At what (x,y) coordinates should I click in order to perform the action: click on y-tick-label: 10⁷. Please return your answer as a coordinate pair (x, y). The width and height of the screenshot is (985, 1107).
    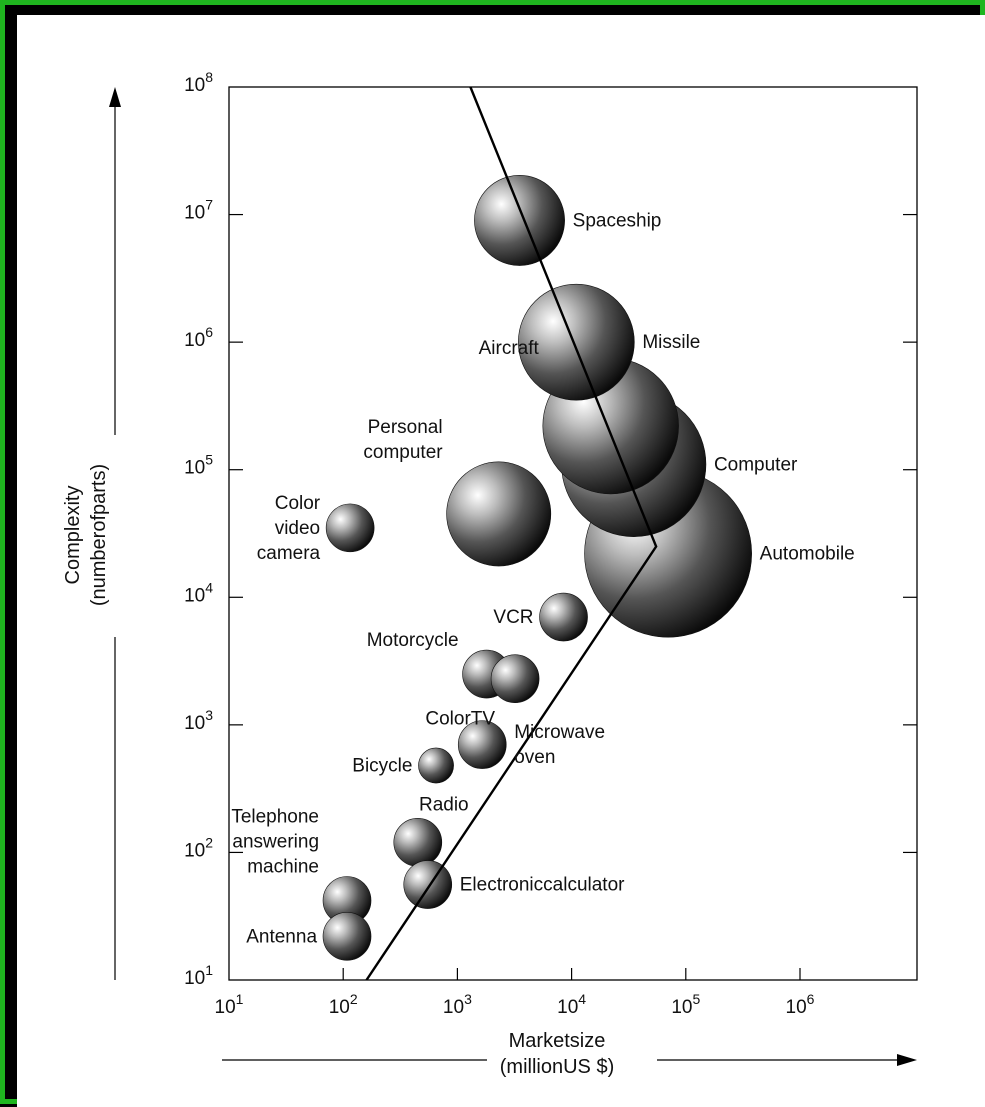
    Looking at the image, I should click on (198, 210).